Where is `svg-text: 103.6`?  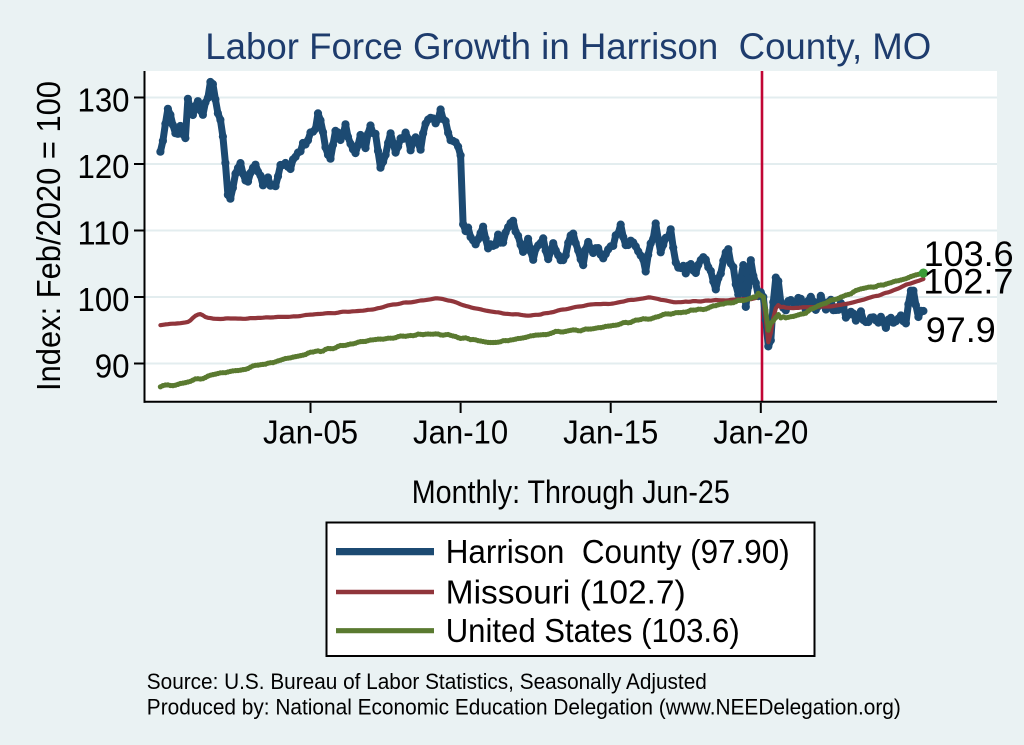 svg-text: 103.6 is located at coordinates (969, 254).